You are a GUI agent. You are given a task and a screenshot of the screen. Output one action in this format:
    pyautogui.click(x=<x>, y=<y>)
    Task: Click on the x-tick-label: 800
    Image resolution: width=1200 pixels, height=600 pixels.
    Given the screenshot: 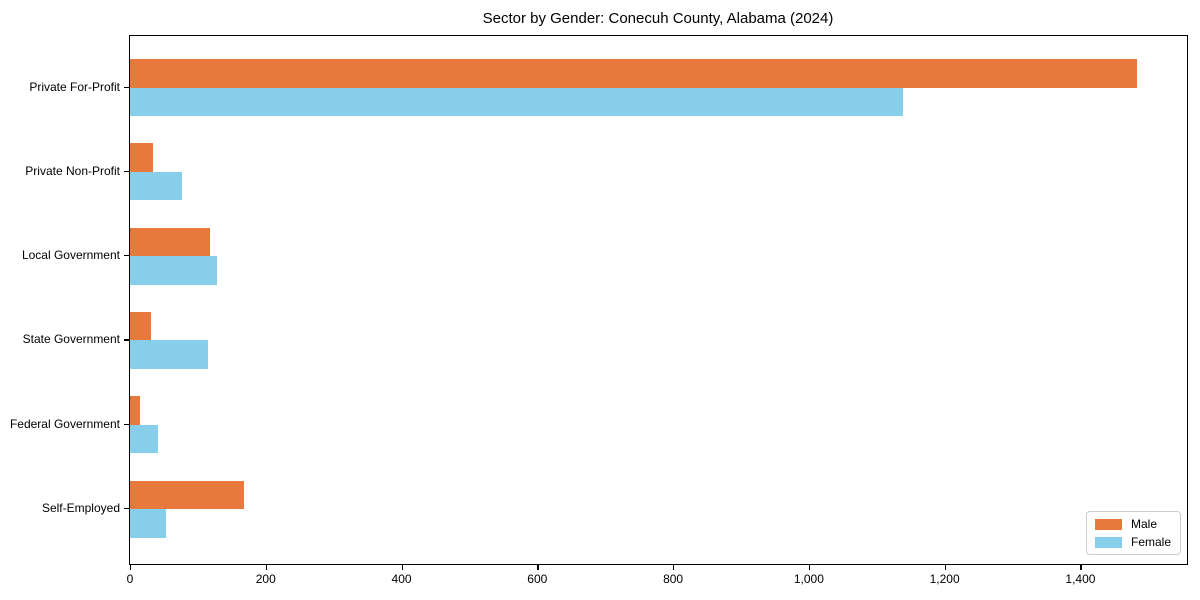 What is the action you would take?
    pyautogui.click(x=673, y=579)
    